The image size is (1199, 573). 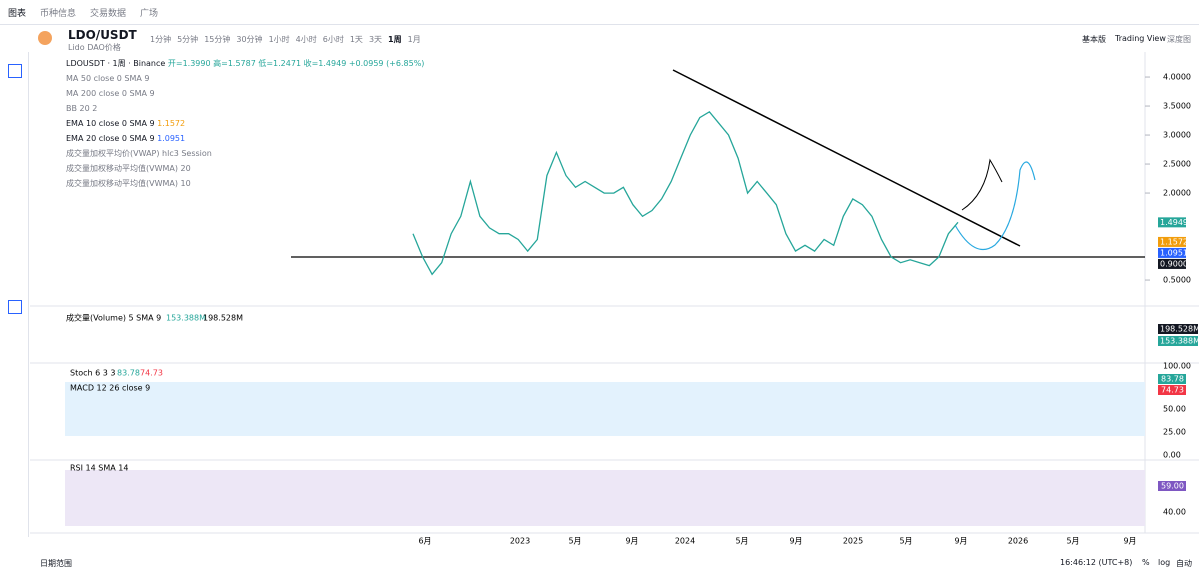 I want to click on tab: 币种信息, so click(x=58, y=14).